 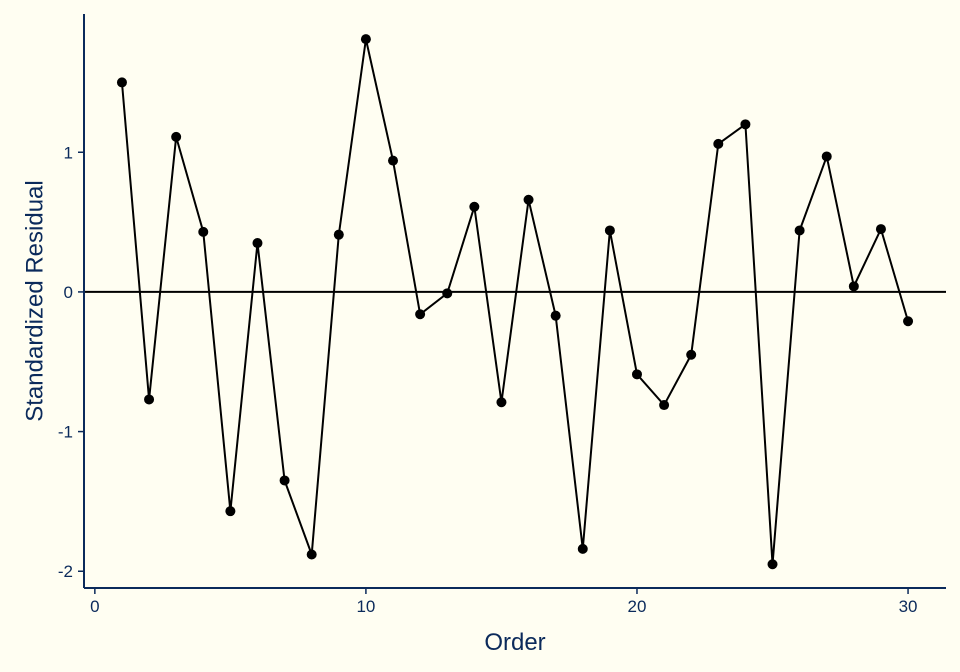 What do you see at coordinates (68, 292) in the screenshot?
I see `y-tick-label: 0` at bounding box center [68, 292].